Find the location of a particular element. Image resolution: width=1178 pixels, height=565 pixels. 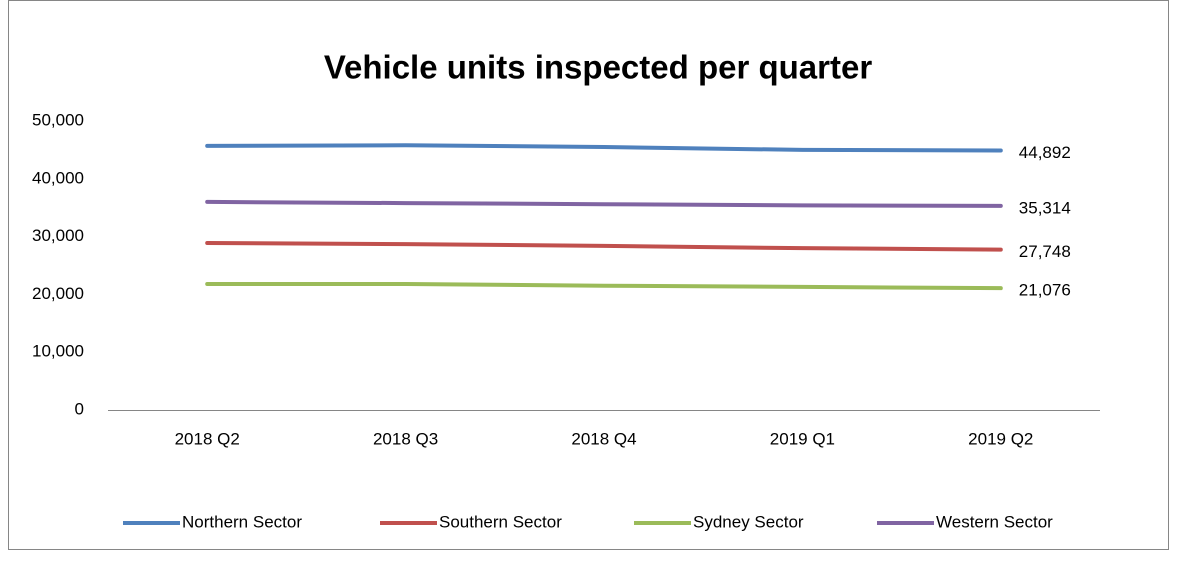

y-tick-label: 40,000 is located at coordinates (58, 177).